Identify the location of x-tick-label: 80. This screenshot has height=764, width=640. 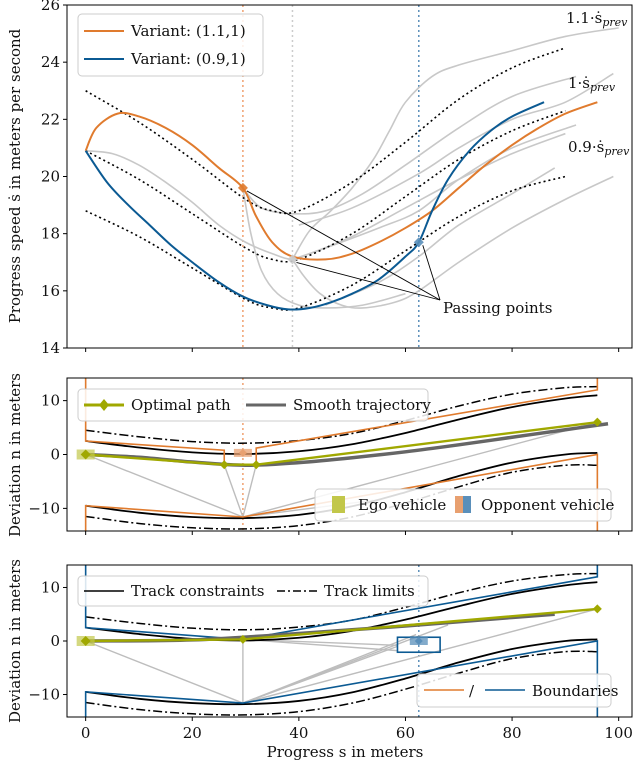
(512, 733).